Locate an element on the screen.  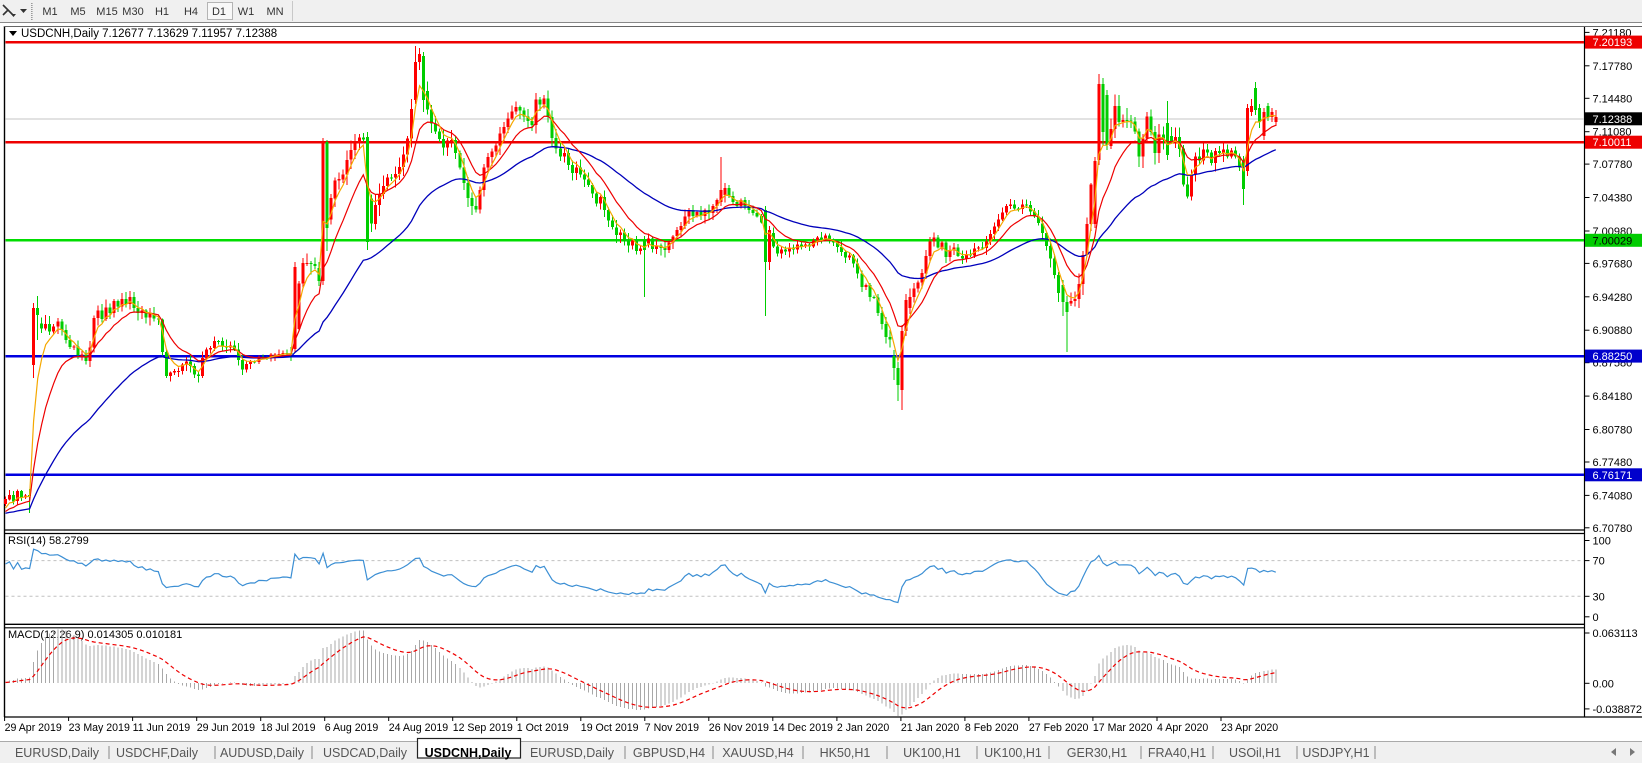
svg-text: 6.74080 is located at coordinates (1613, 496).